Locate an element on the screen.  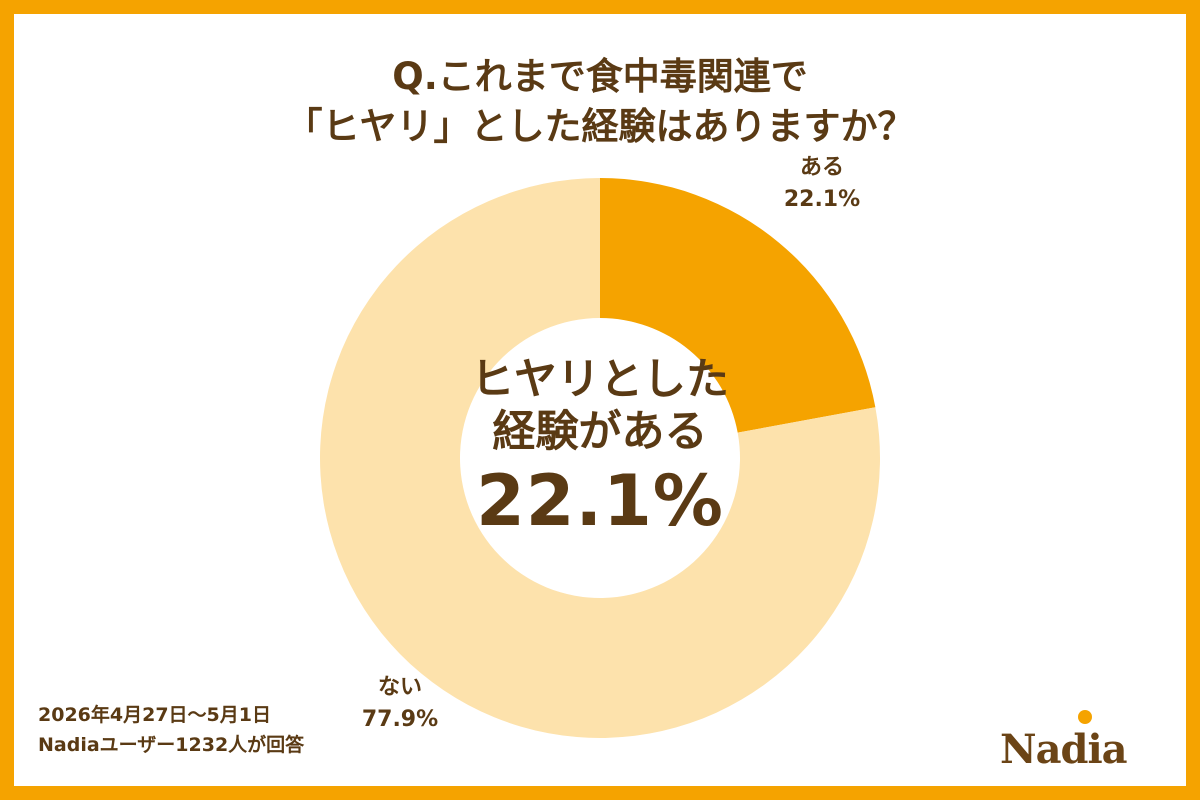
chart-title-line1: Q.これまで食中毒関連で is located at coordinates (600, 76).